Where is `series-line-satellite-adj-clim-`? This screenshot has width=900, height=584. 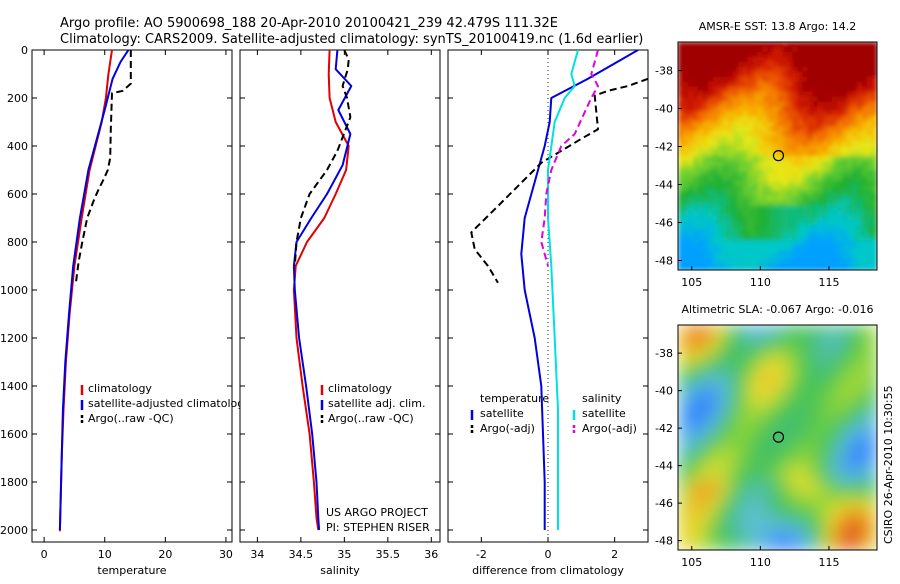 series-line-satellite-adj-clim- is located at coordinates (322, 290).